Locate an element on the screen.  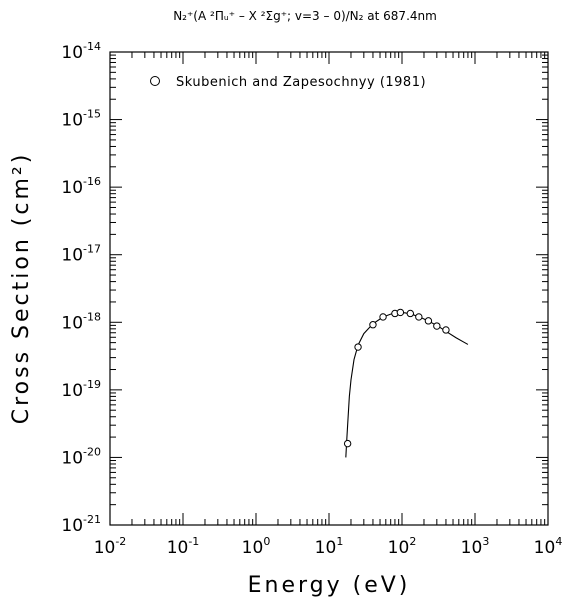
y-tick-label: 10-17 is located at coordinates (81, 254).